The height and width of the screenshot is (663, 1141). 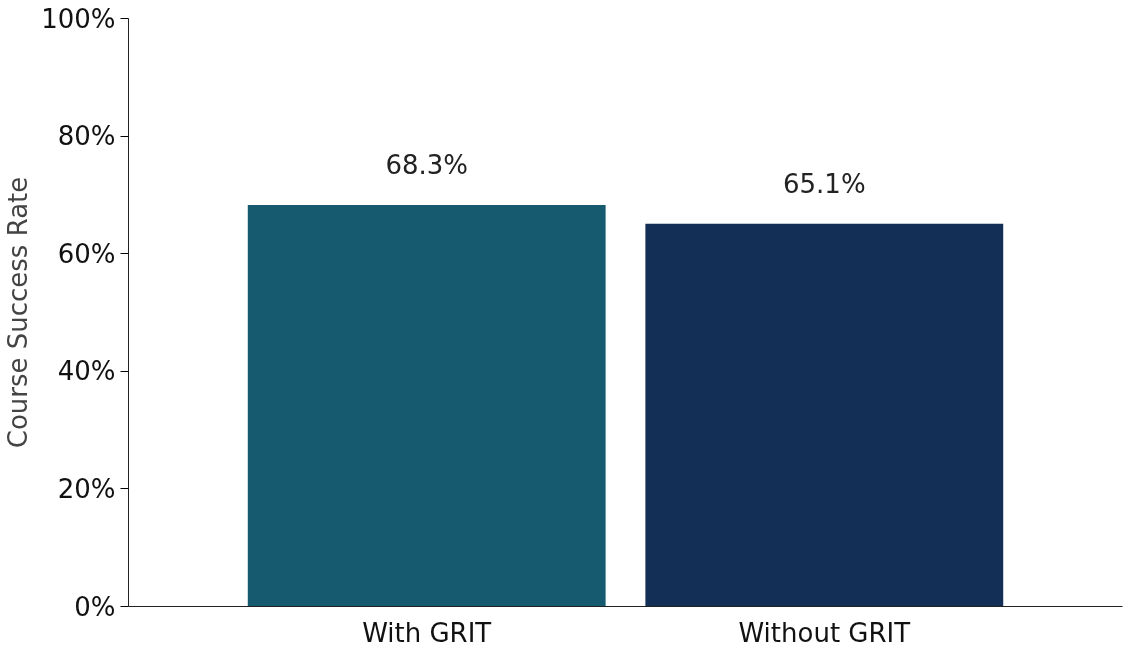 I want to click on y-tick-label: 100%, so click(x=78, y=18).